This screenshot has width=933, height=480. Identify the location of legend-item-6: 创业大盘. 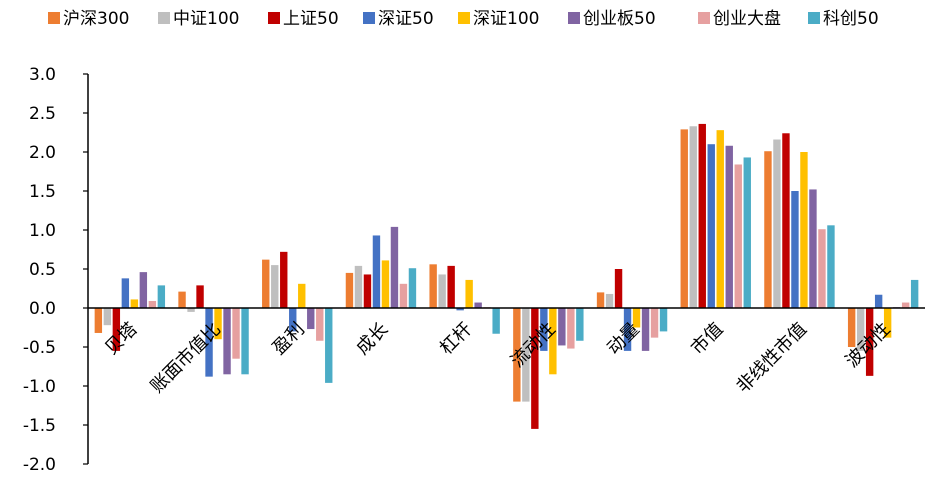
(739, 19).